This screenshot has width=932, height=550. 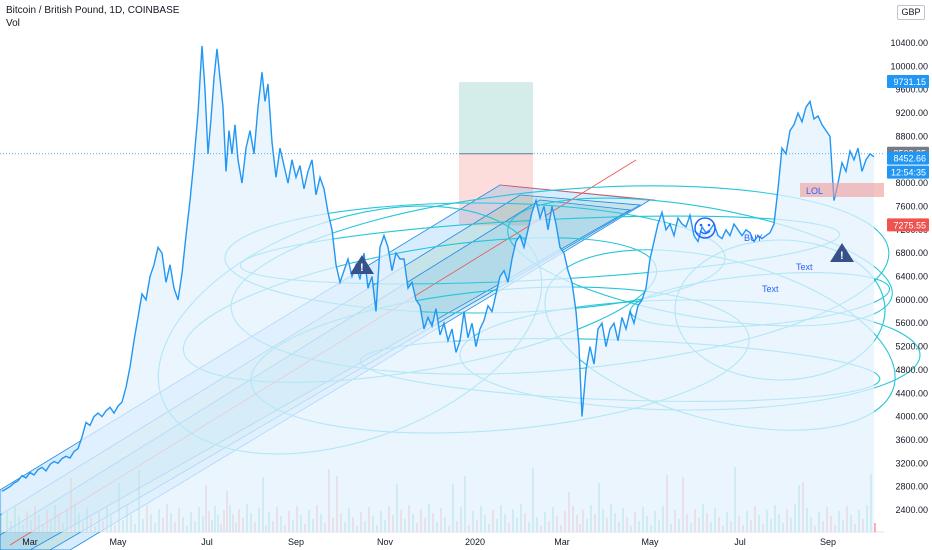 I want to click on price-tag: 8452.66, so click(x=908, y=158).